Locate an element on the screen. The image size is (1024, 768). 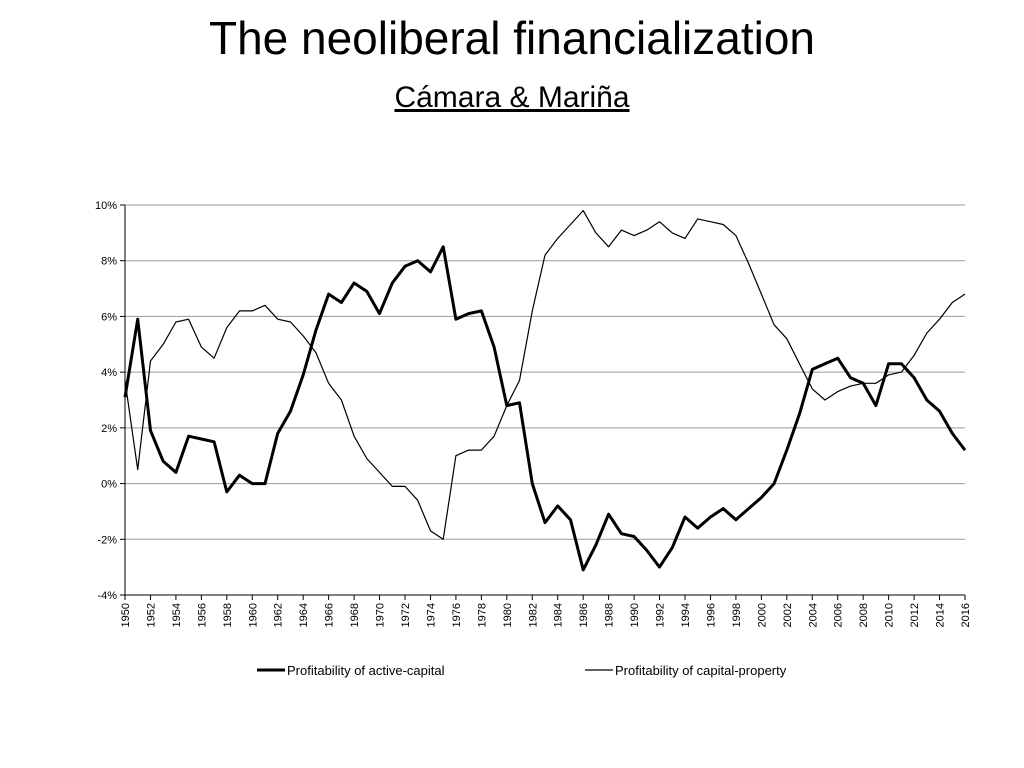
x-tick-label: 1992 is located at coordinates (661, 615).